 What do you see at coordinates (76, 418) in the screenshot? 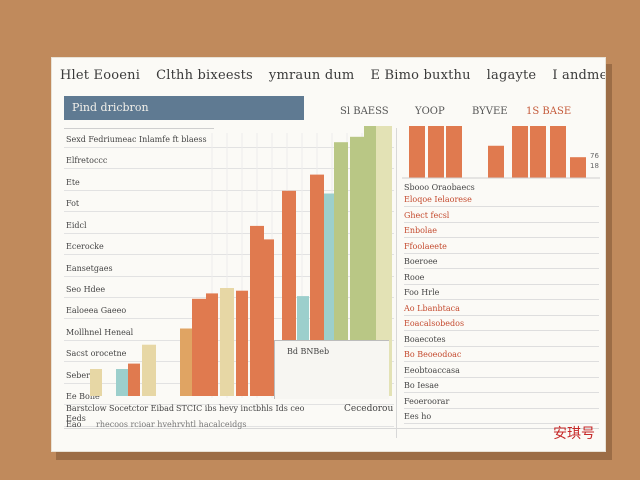
I see `row-label: Eeds` at bounding box center [76, 418].